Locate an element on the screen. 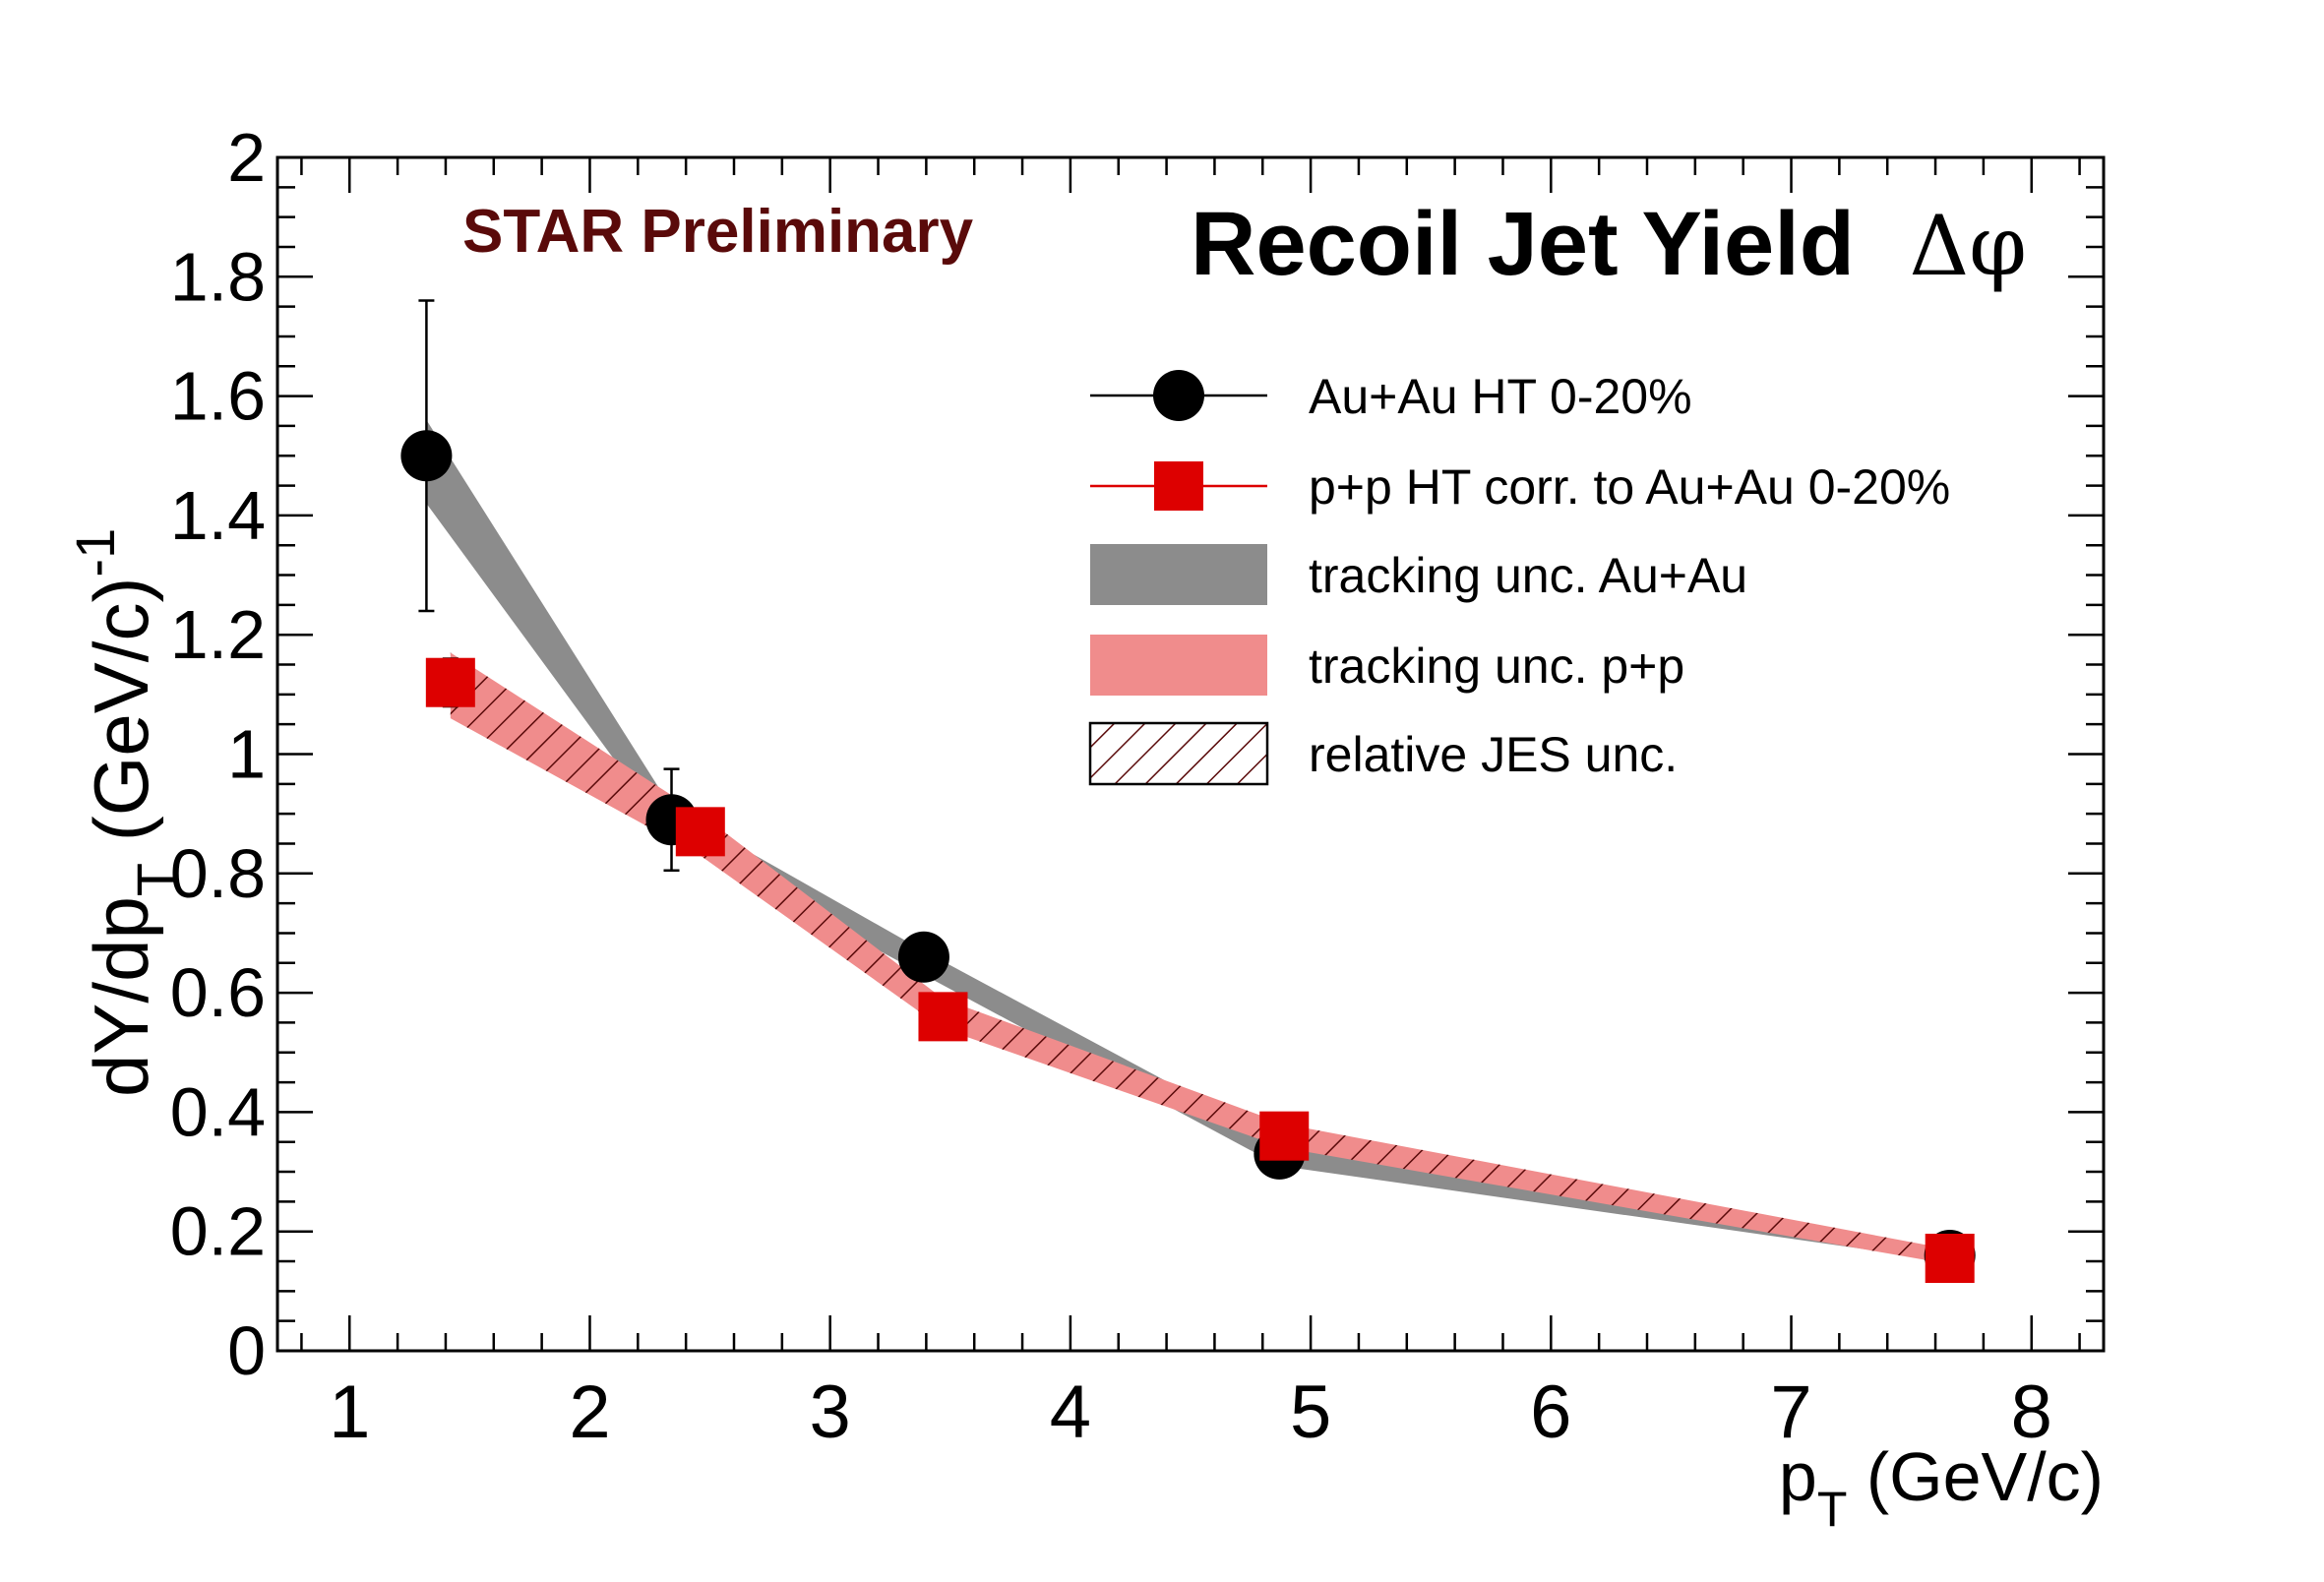 This screenshot has width=2324, height=1582. legend-label: tracking unc. Au+Au is located at coordinates (1528, 576).